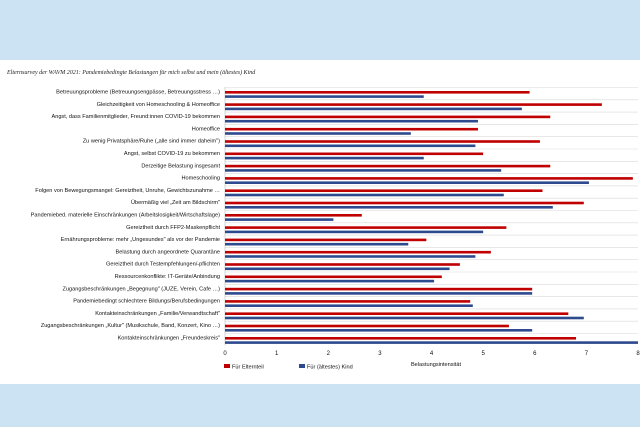 This screenshot has width=640, height=427. What do you see at coordinates (168, 252) in the screenshot?
I see `category-label: Belastung durch angeordnete Quarantäne` at bounding box center [168, 252].